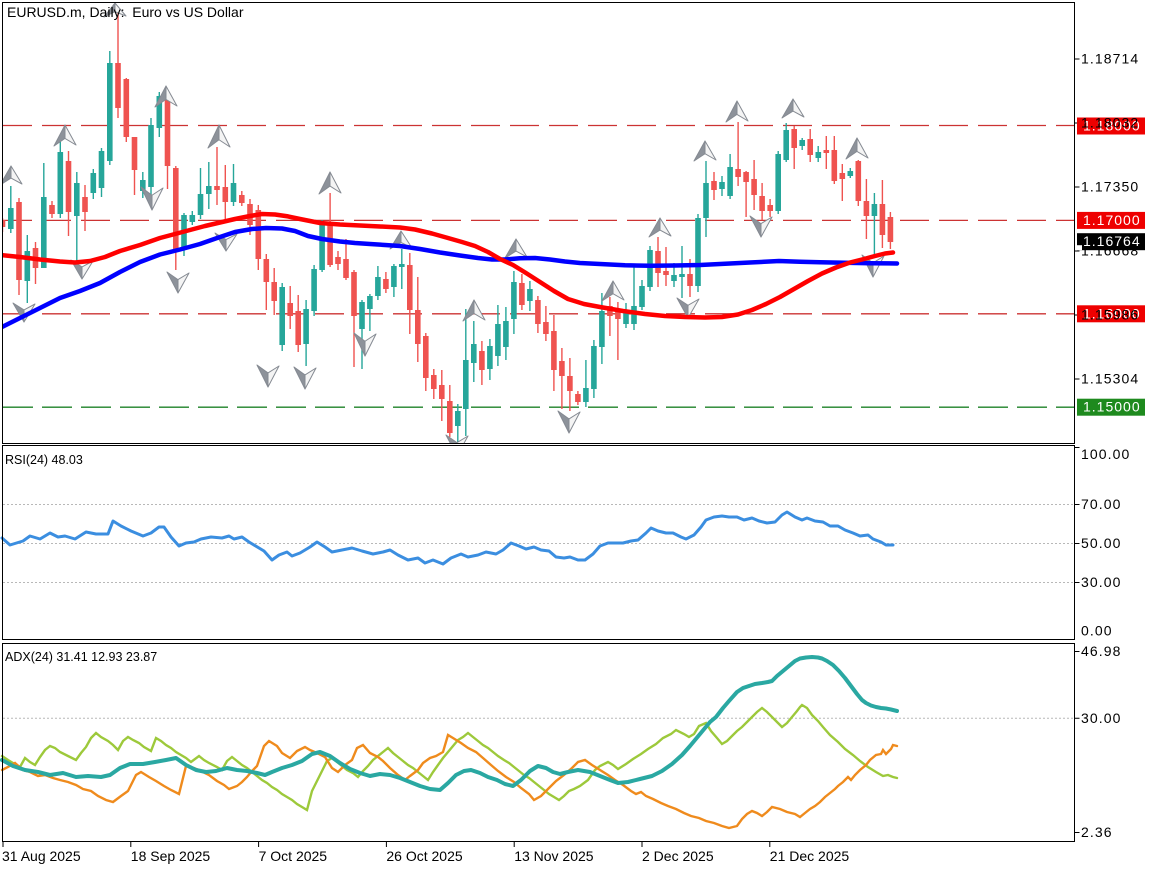  I want to click on svg-text: 13 Nov 2025, so click(554, 856).